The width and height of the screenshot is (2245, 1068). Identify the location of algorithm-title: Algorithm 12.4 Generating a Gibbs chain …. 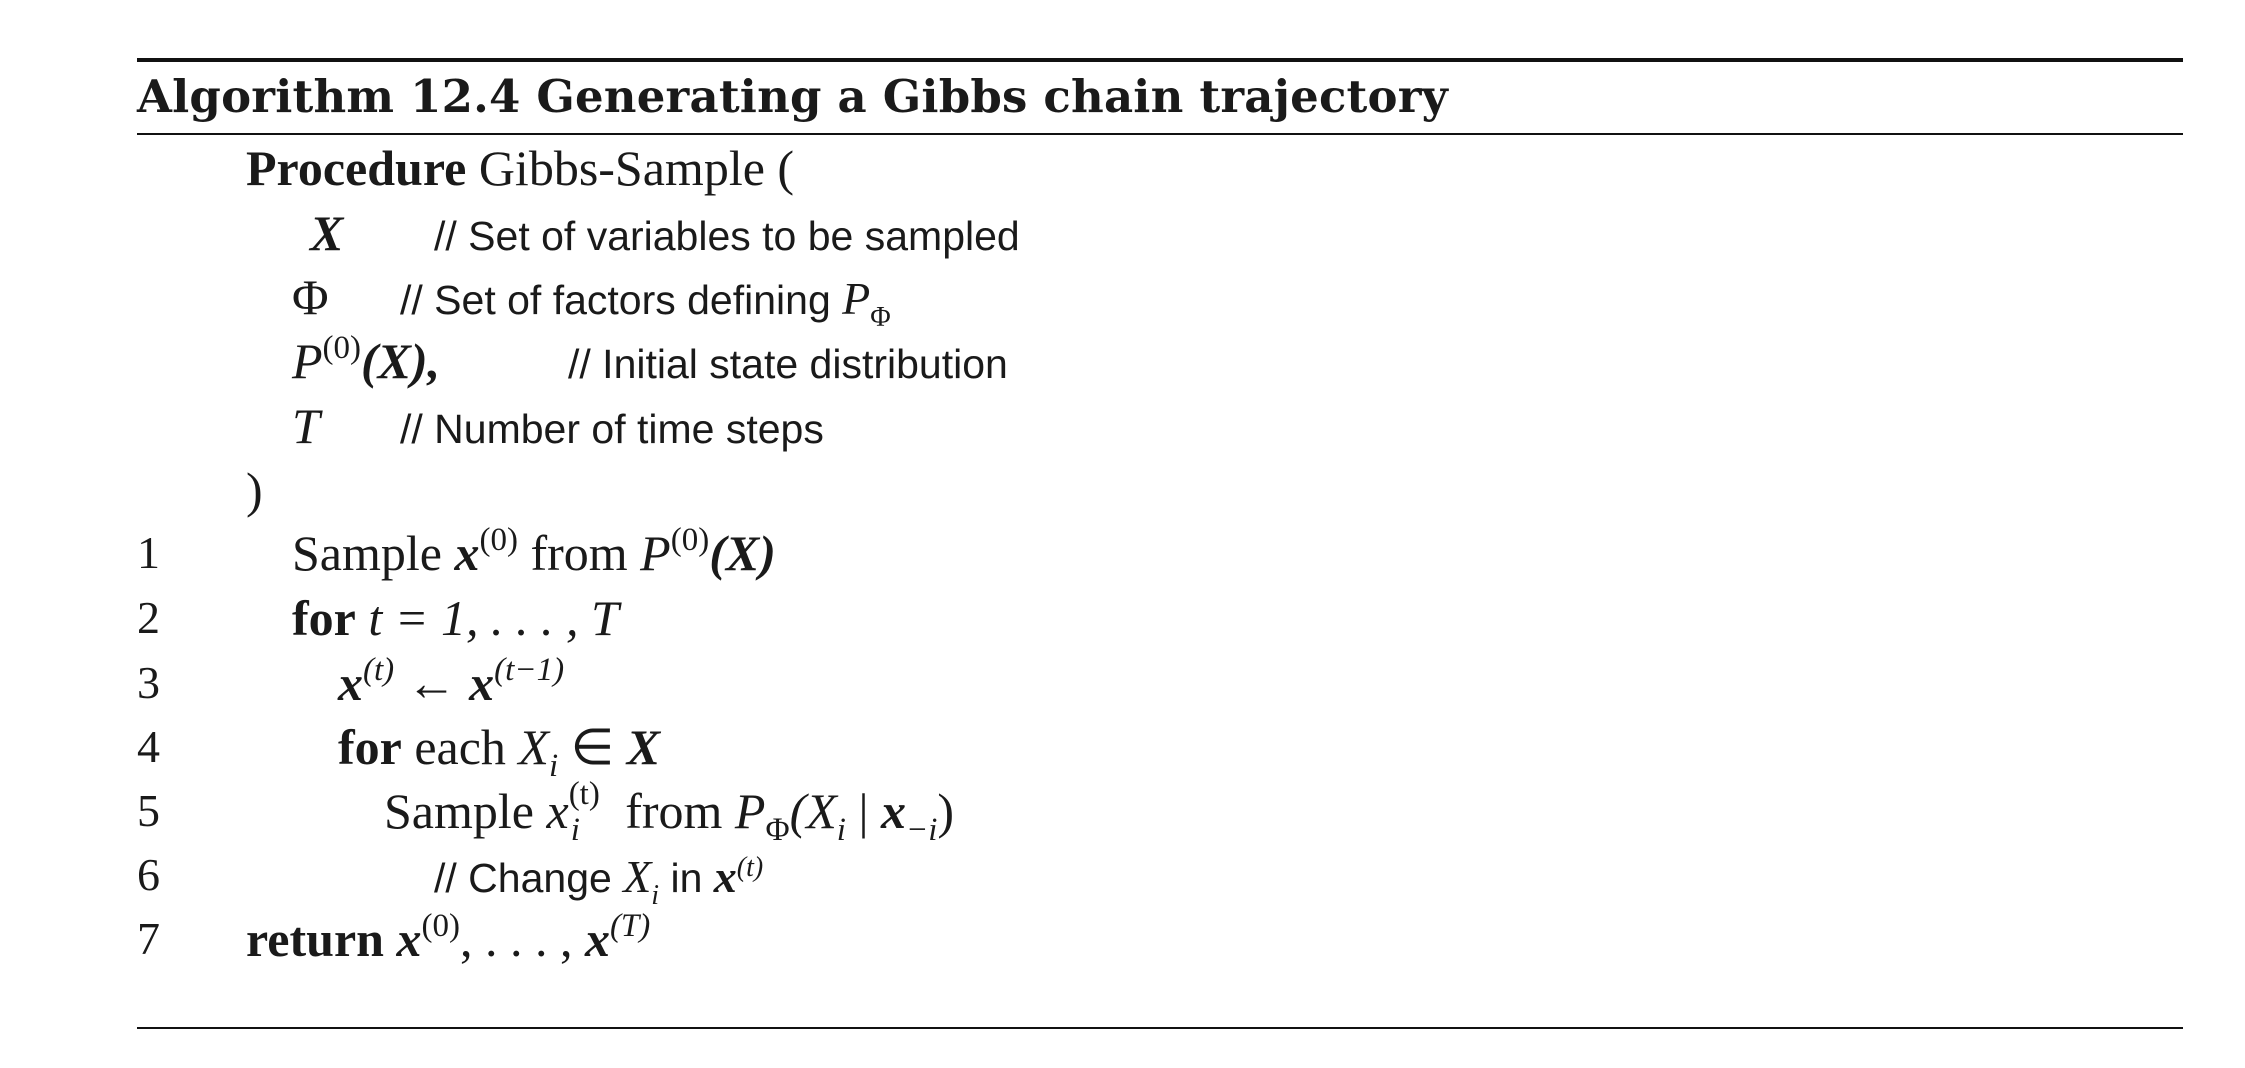
(793, 96).